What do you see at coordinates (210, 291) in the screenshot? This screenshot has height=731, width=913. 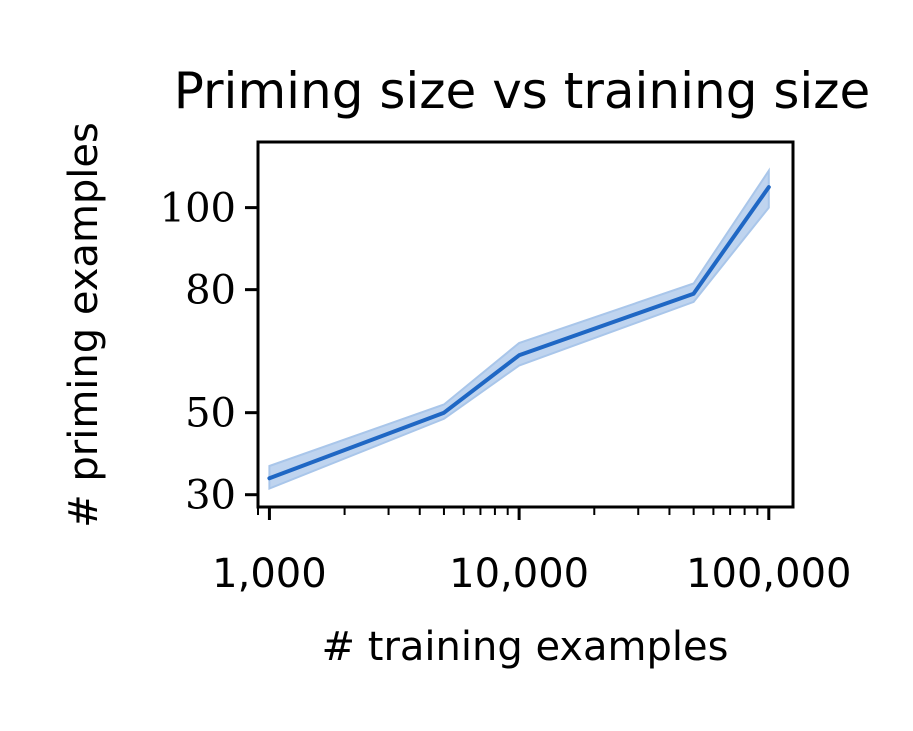 I see `y-tick-label: 80` at bounding box center [210, 291].